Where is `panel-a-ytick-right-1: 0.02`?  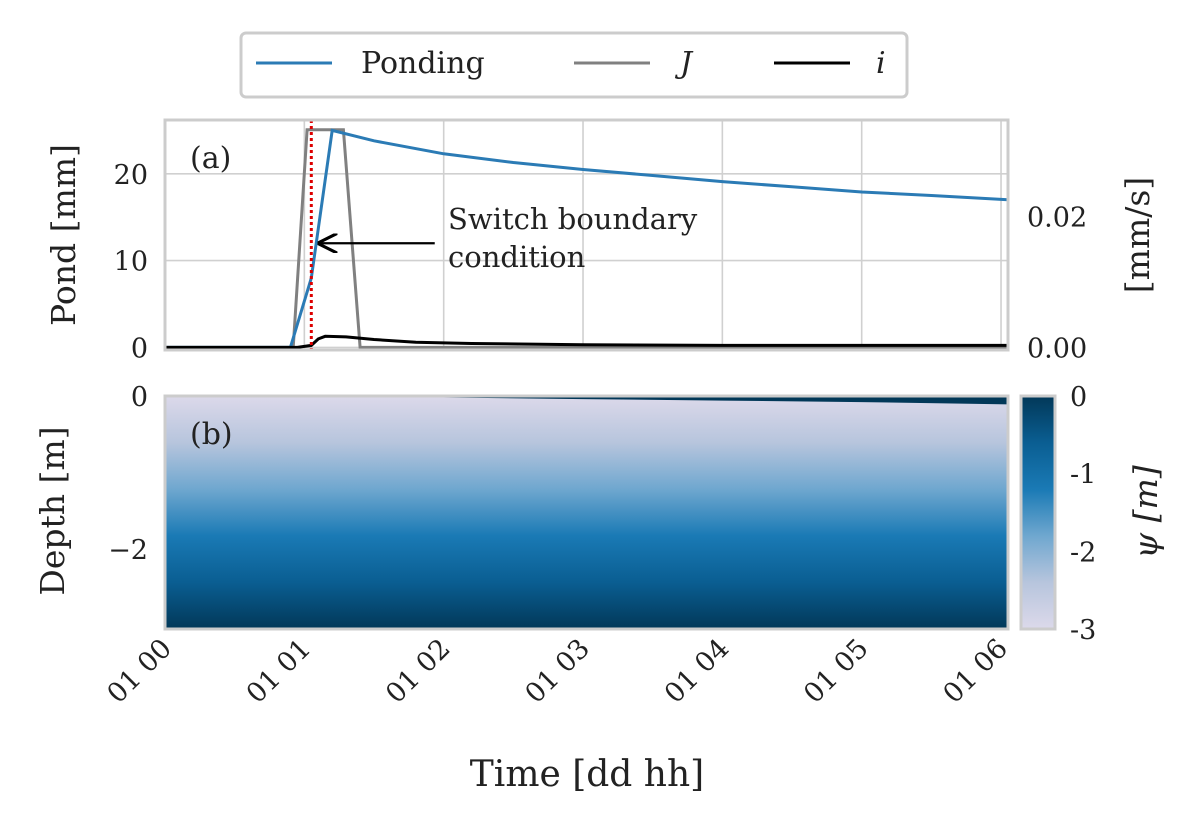 panel-a-ytick-right-1: 0.02 is located at coordinates (1057, 218).